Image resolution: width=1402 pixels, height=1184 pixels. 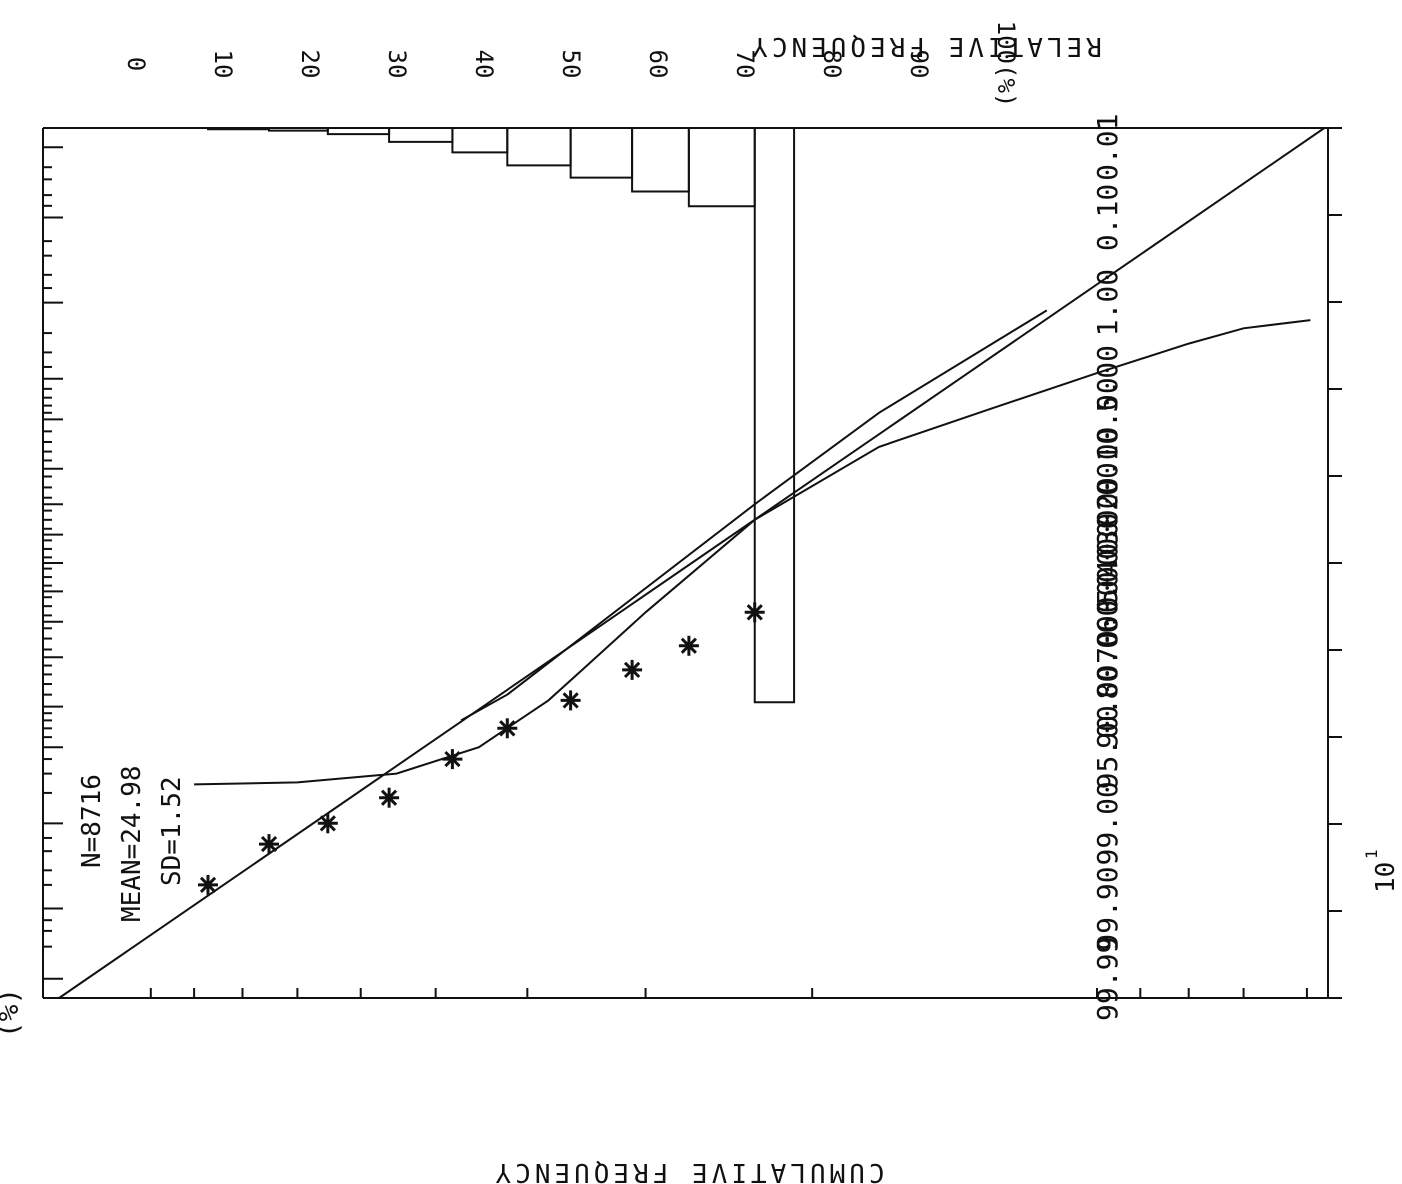 What do you see at coordinates (1107, 706) in the screenshot?
I see `prob-tick-label: 90.00` at bounding box center [1107, 706].